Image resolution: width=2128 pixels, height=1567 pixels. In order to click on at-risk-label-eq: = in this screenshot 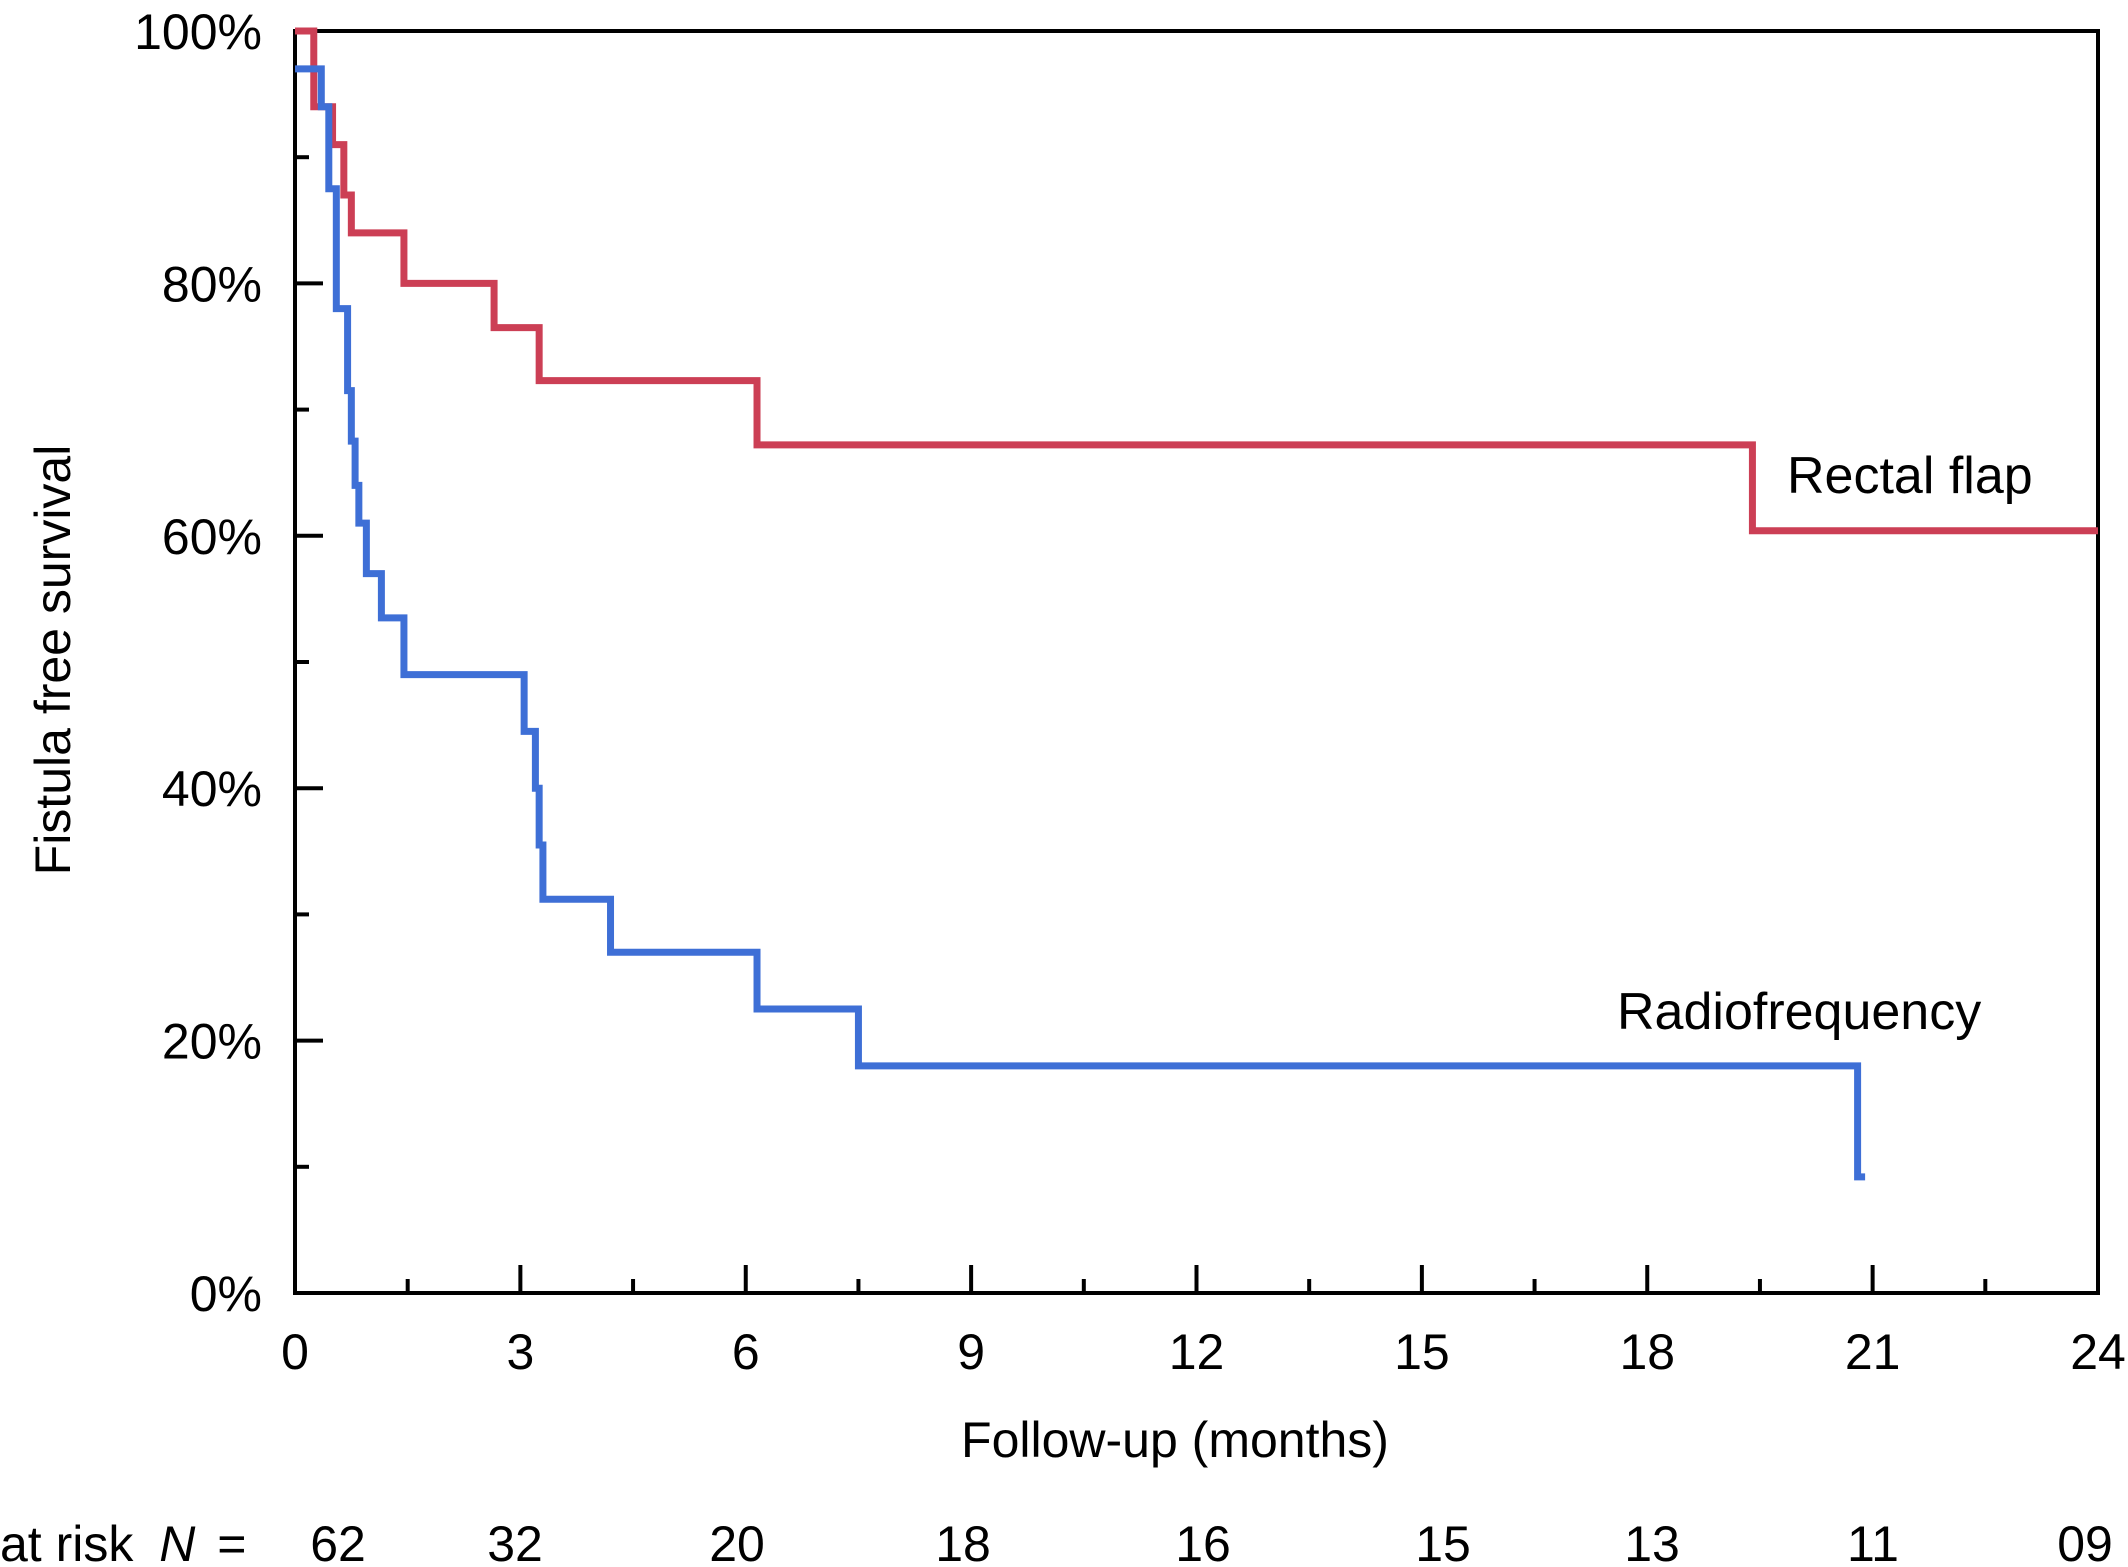, I will do `click(231, 1541)`.